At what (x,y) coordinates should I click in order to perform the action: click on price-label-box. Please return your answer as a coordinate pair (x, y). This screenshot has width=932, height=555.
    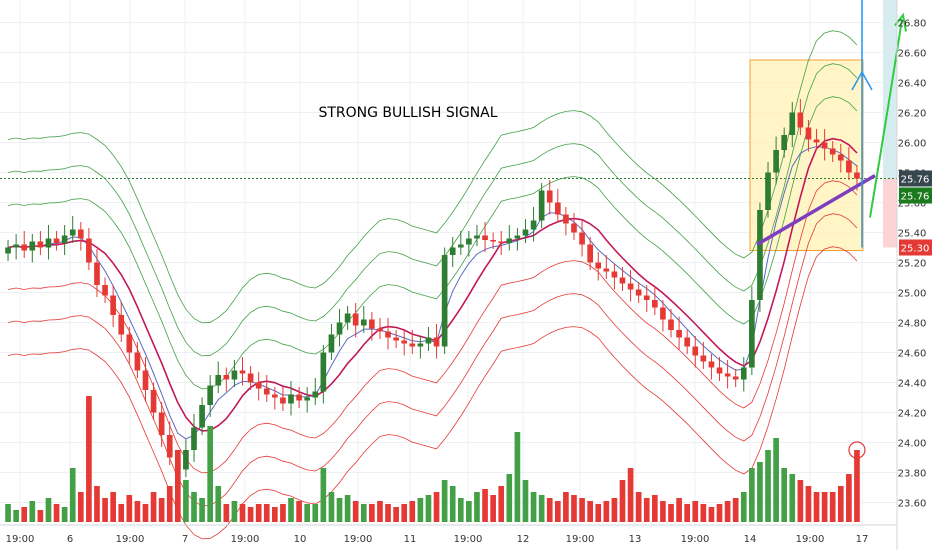
    Looking at the image, I should click on (915, 195).